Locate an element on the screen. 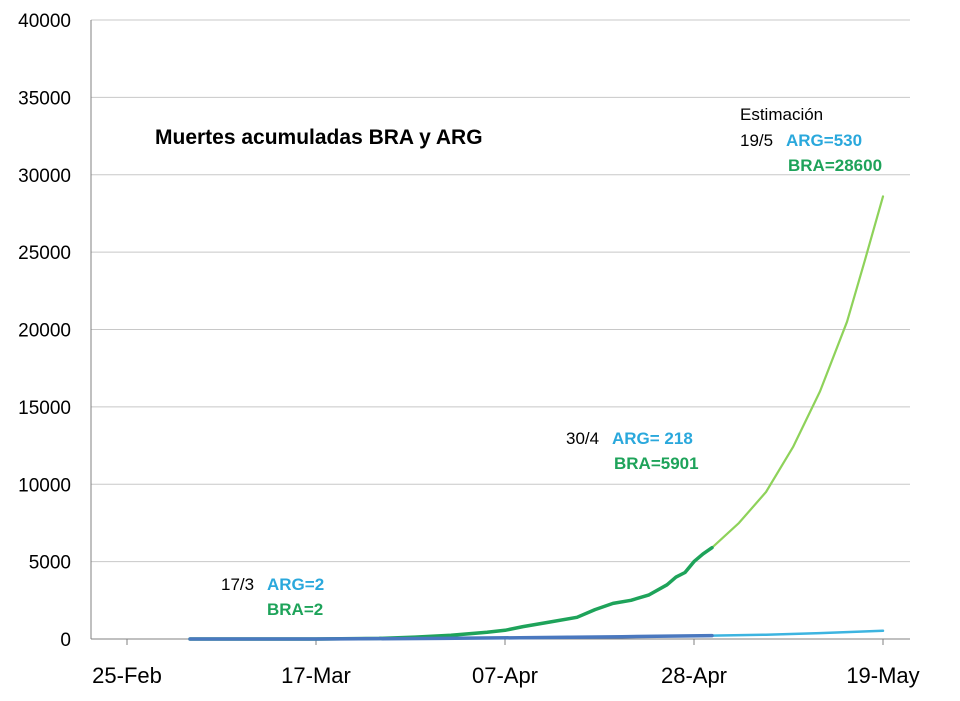 The image size is (960, 701). y-tick-label-20000: 20000 is located at coordinates (44, 331).